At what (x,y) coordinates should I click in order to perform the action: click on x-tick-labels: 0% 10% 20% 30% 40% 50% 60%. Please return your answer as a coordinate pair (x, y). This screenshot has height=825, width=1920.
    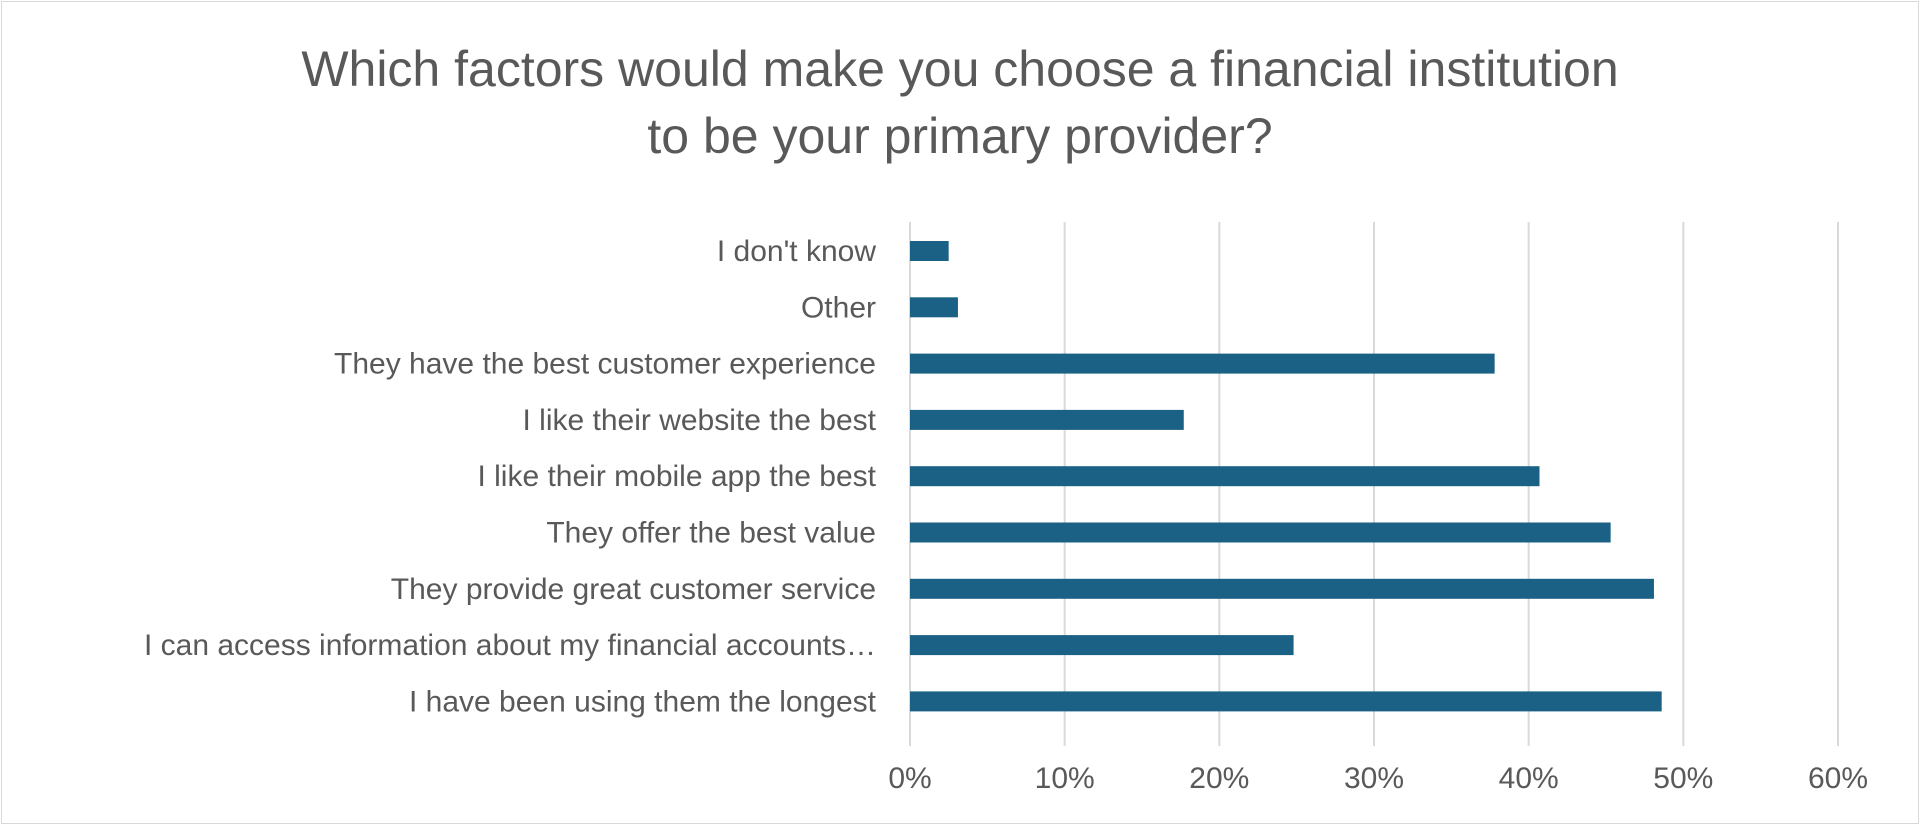
    Looking at the image, I should click on (1378, 778).